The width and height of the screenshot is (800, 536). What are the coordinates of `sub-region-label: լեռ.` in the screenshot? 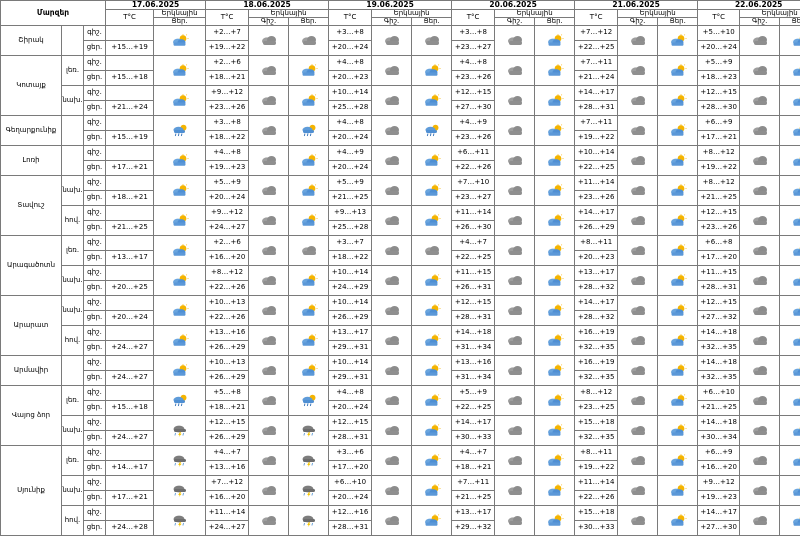 It's located at (73, 400).